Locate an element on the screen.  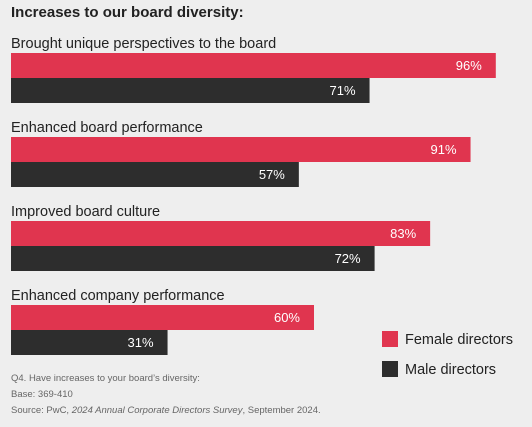
footnote-source-prefix: Source: PwC, is located at coordinates (41, 410).